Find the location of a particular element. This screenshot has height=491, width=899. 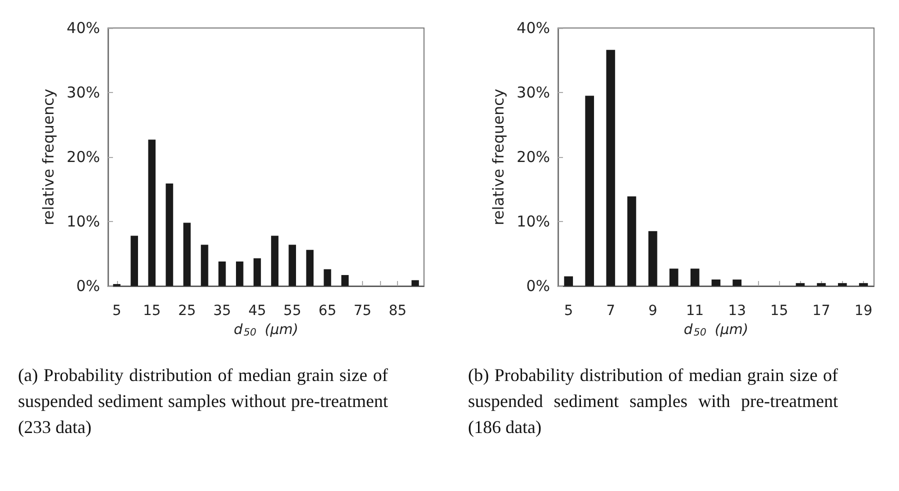

x-tick-label: 45 is located at coordinates (257, 311).